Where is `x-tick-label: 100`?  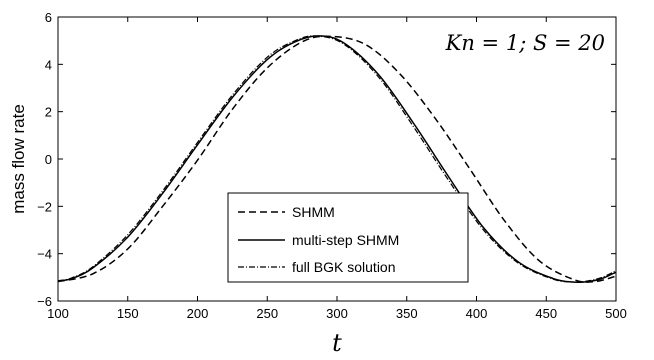 x-tick-label: 100 is located at coordinates (58, 313).